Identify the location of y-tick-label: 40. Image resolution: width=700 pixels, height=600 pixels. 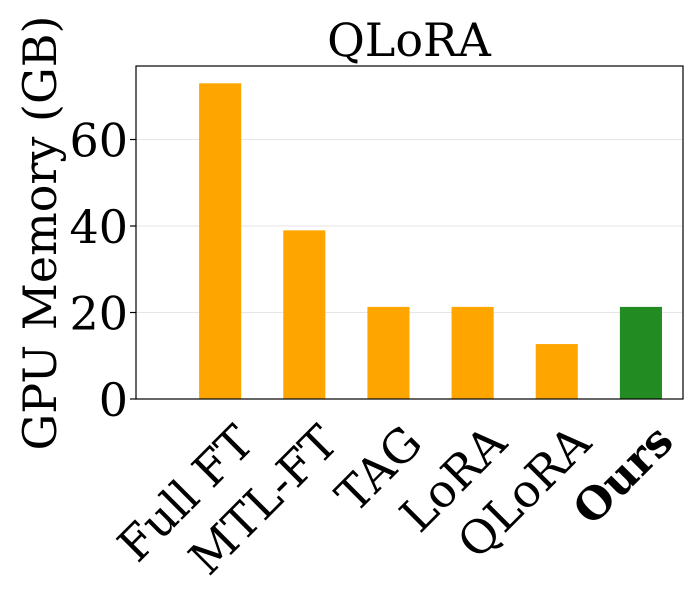
(98, 227).